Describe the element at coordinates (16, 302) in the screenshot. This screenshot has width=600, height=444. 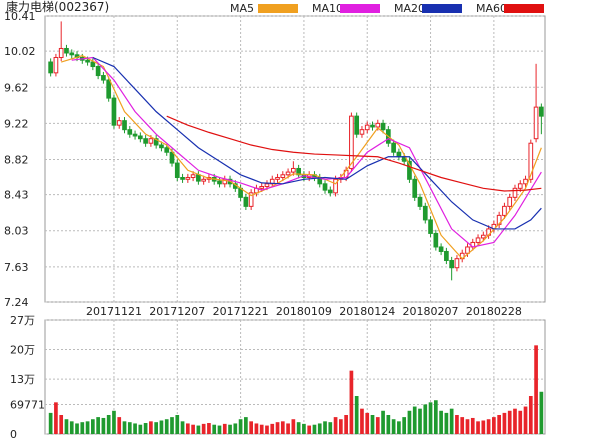
I see `y-tick-label: 7.24` at that location.